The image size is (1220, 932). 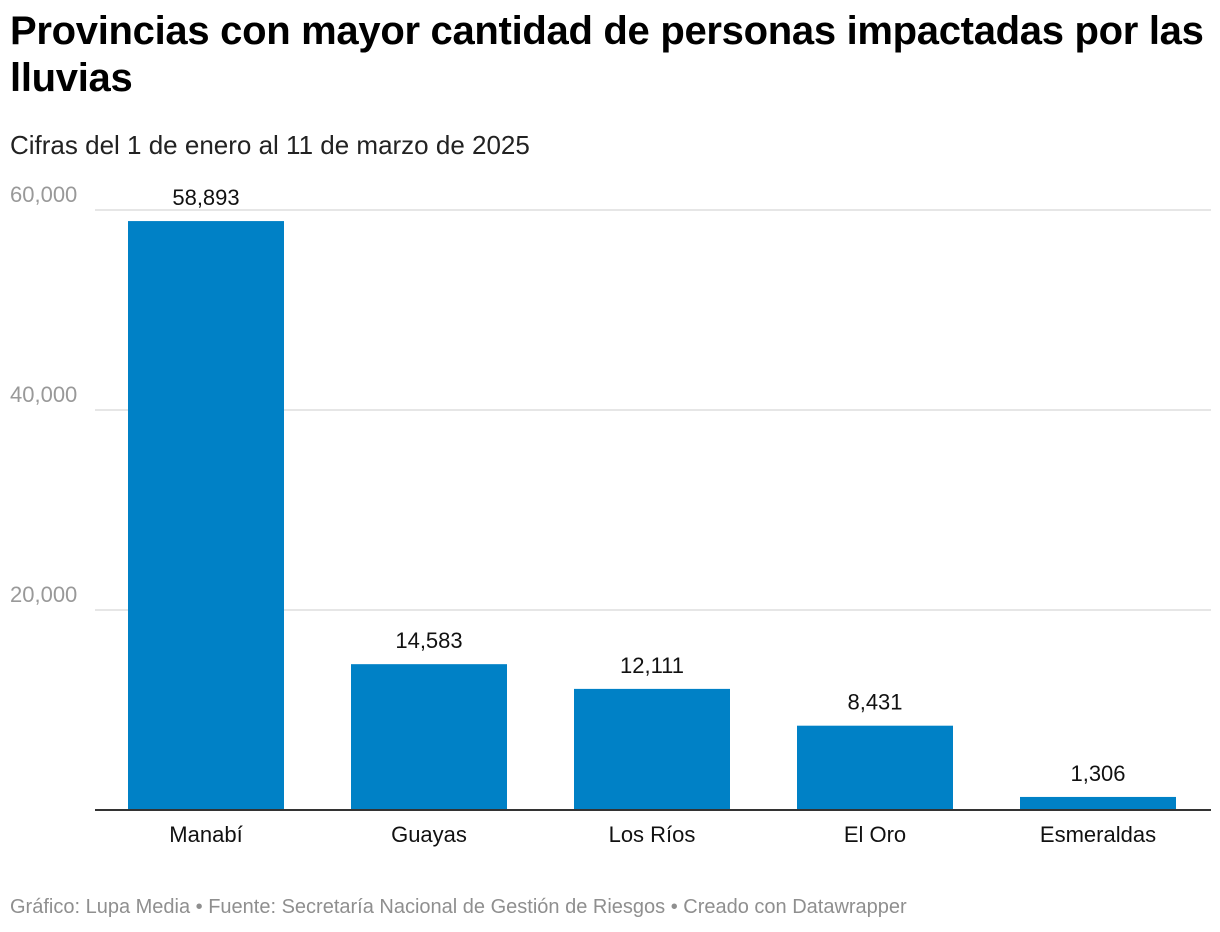 I want to click on data-label: 8,431, so click(x=874, y=702).